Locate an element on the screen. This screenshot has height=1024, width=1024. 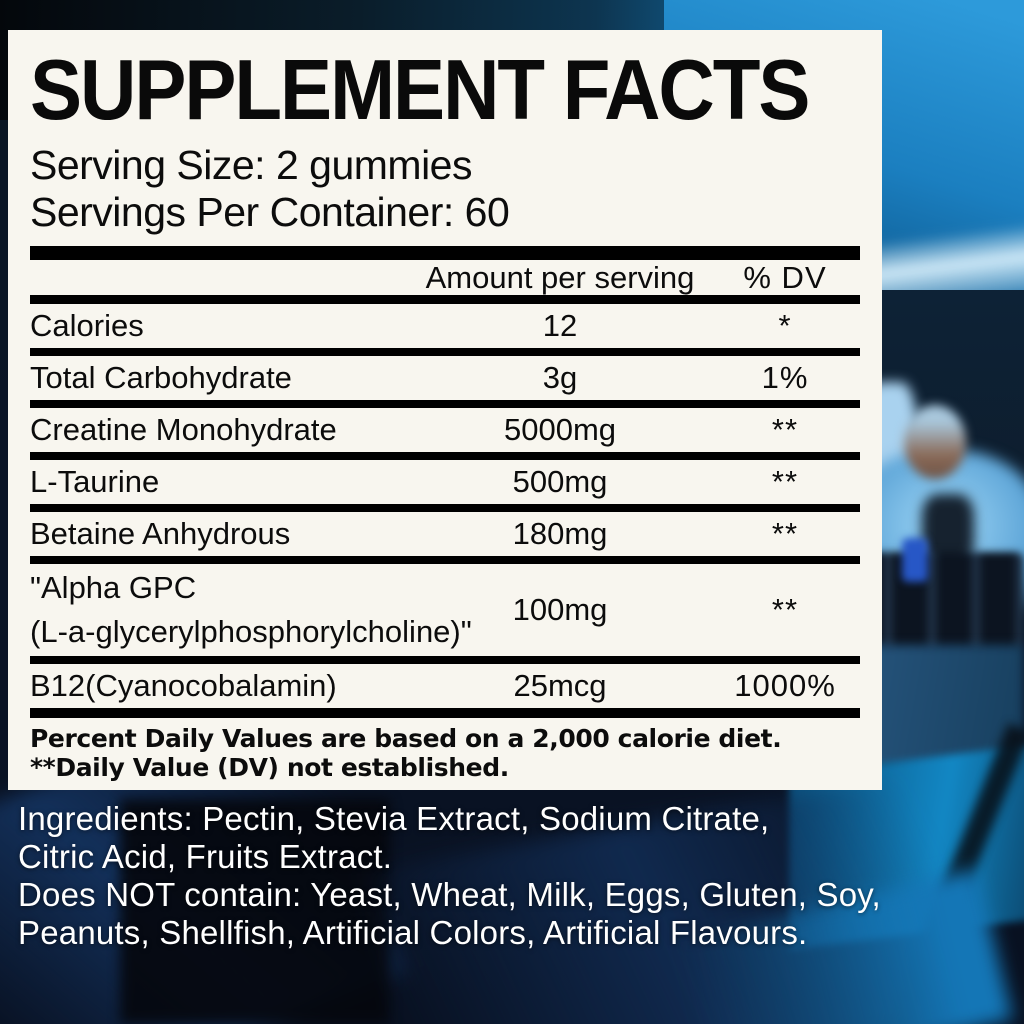
row-name-line1: "Alpha GPC is located at coordinates (113, 587).